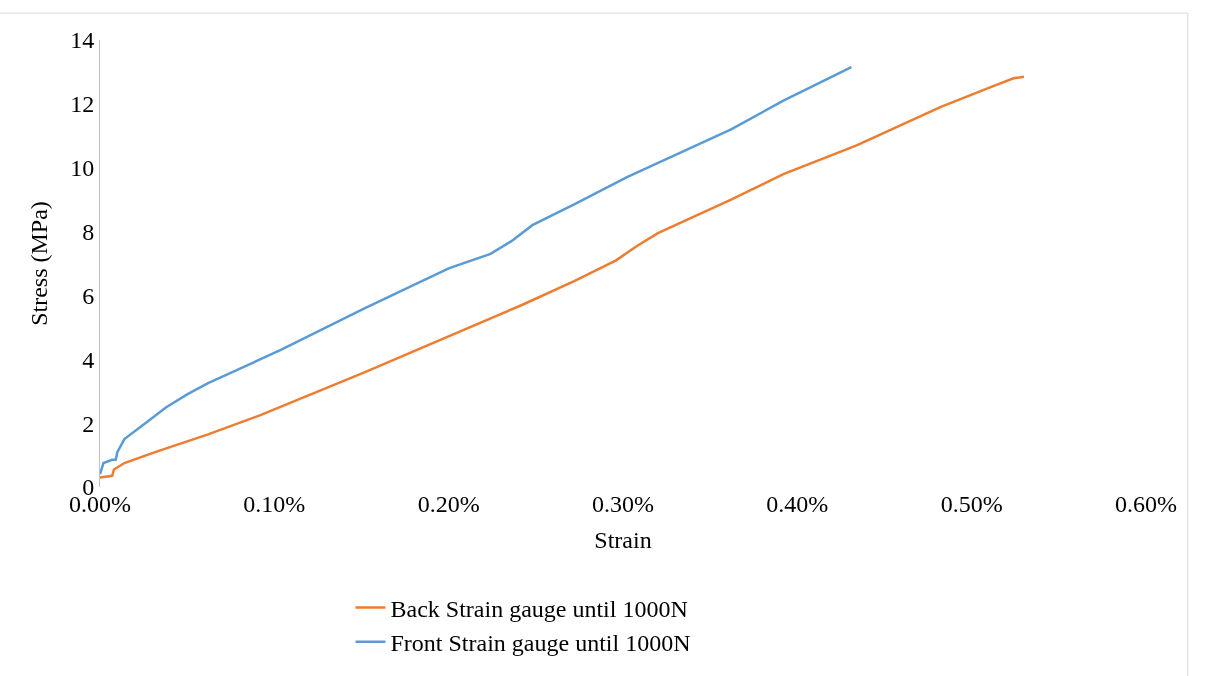 The image size is (1206, 676). I want to click on y-tick-label: 2, so click(88, 423).